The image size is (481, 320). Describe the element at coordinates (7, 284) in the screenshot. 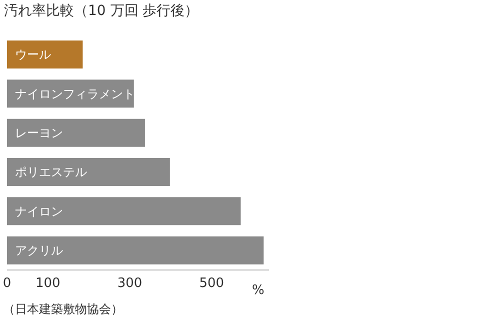

I see `x-tick-label: 0` at that location.